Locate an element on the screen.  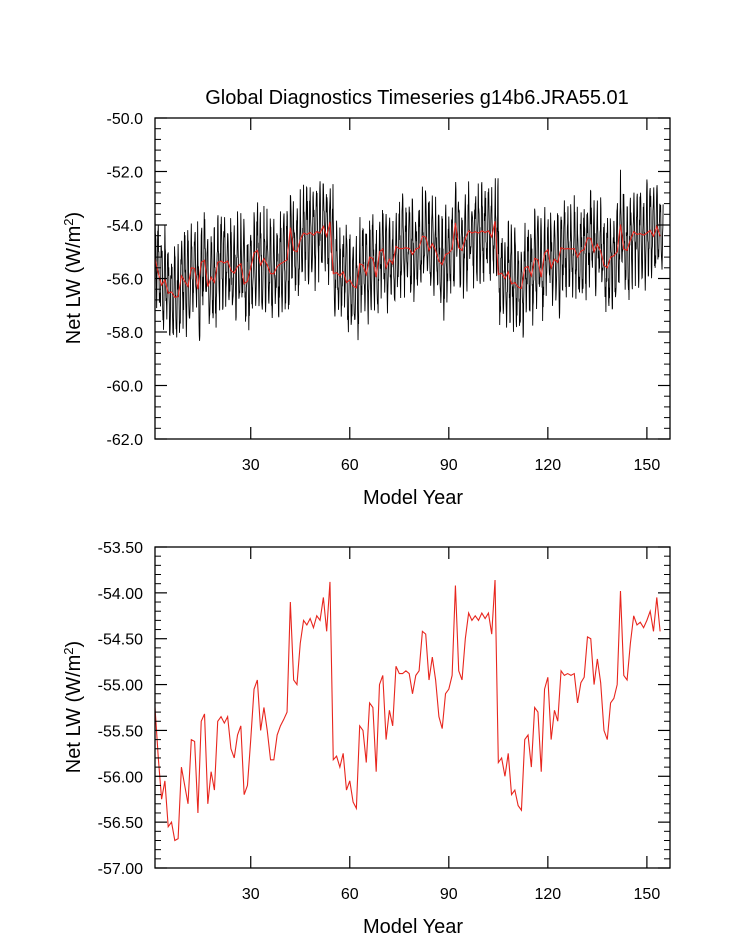
bottom-x-axis-label: Model Year is located at coordinates (413, 927).